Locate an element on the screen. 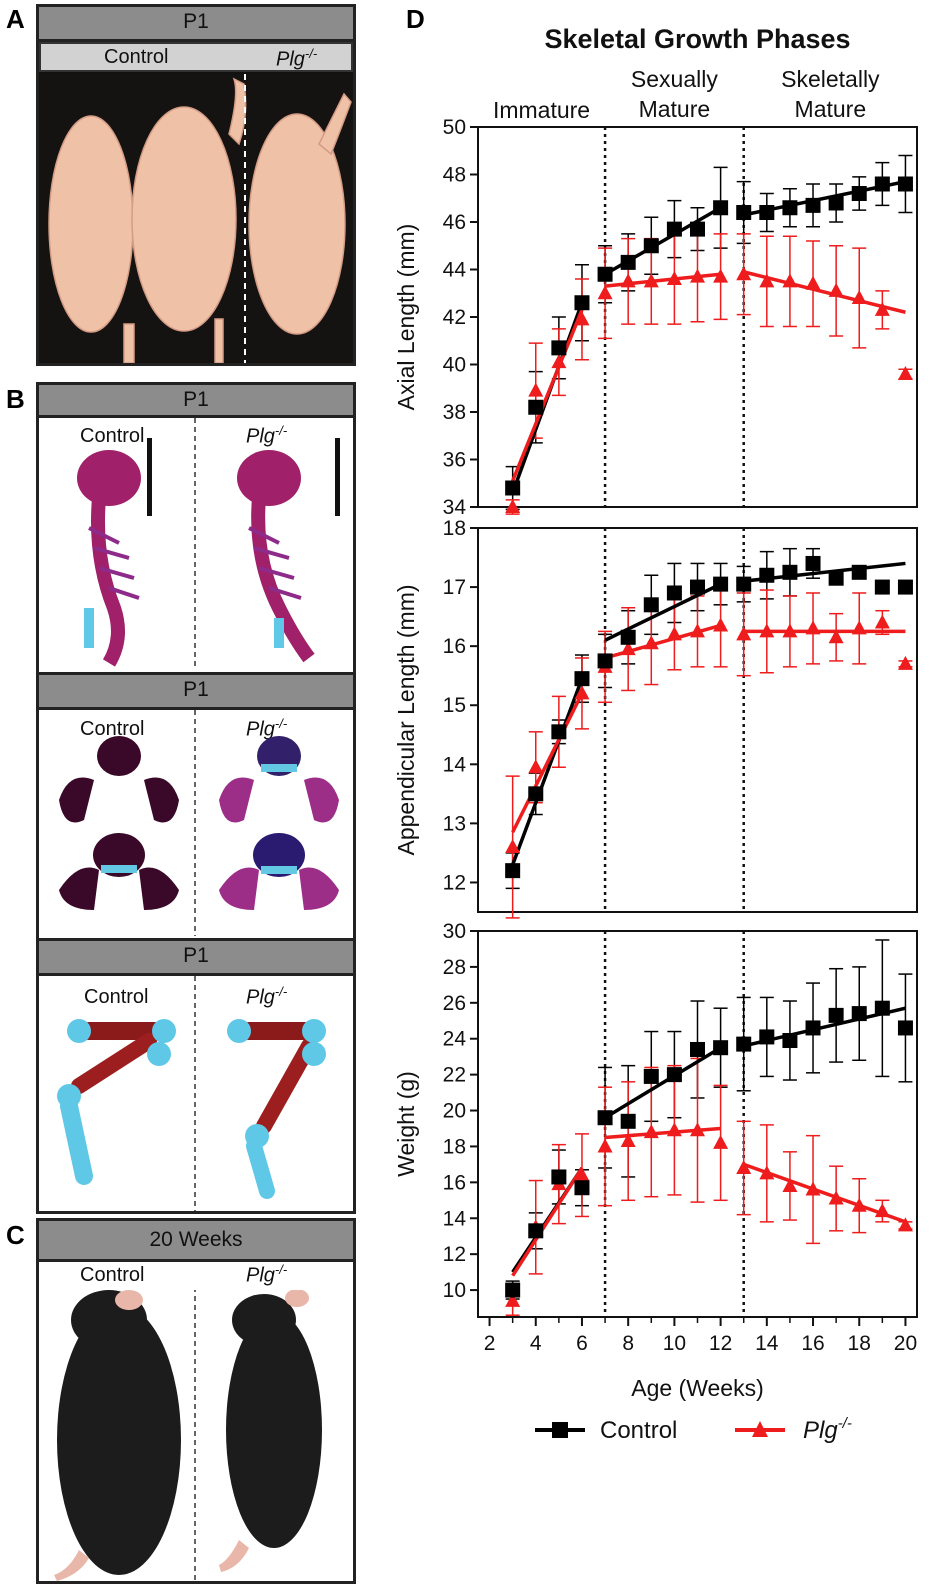 The height and width of the screenshot is (1586, 945). y-tick-label: 50 is located at coordinates (454, 127).